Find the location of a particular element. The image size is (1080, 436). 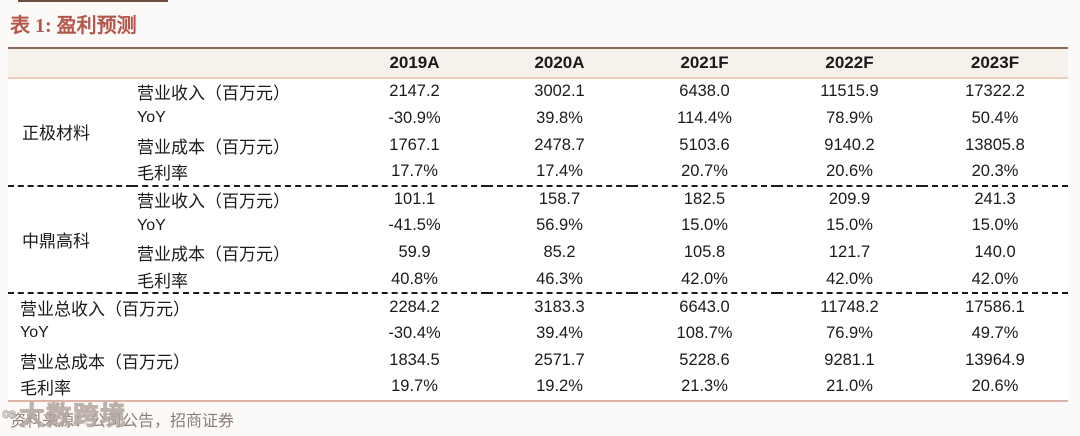

table-row: YoY -30.4% 39.4% 108.7% 76.9% 49.7% is located at coordinates (538, 333).